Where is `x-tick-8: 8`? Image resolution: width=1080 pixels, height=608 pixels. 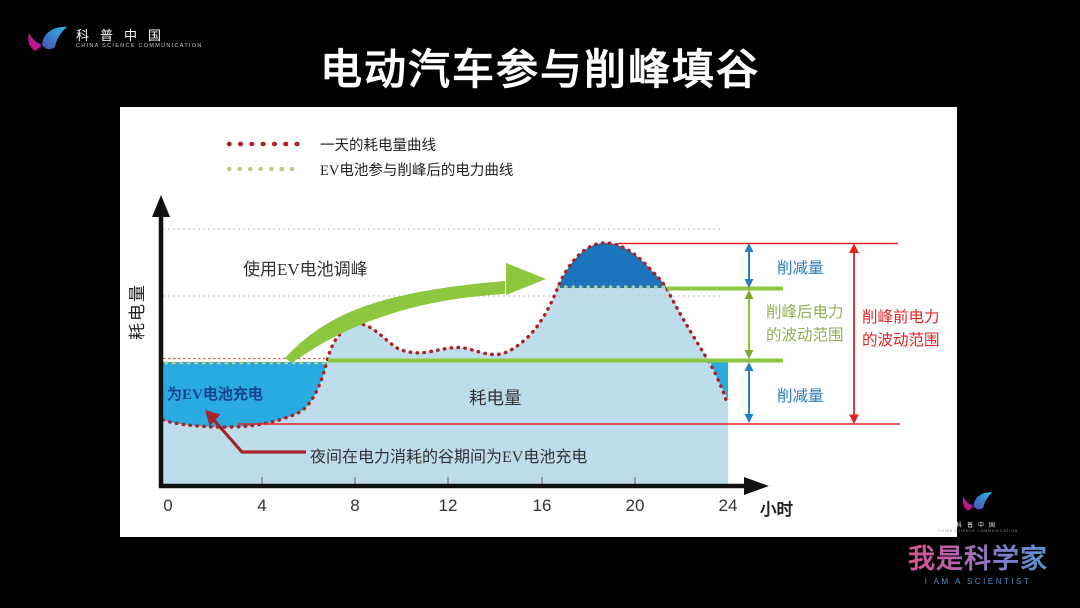 x-tick-8: 8 is located at coordinates (355, 505).